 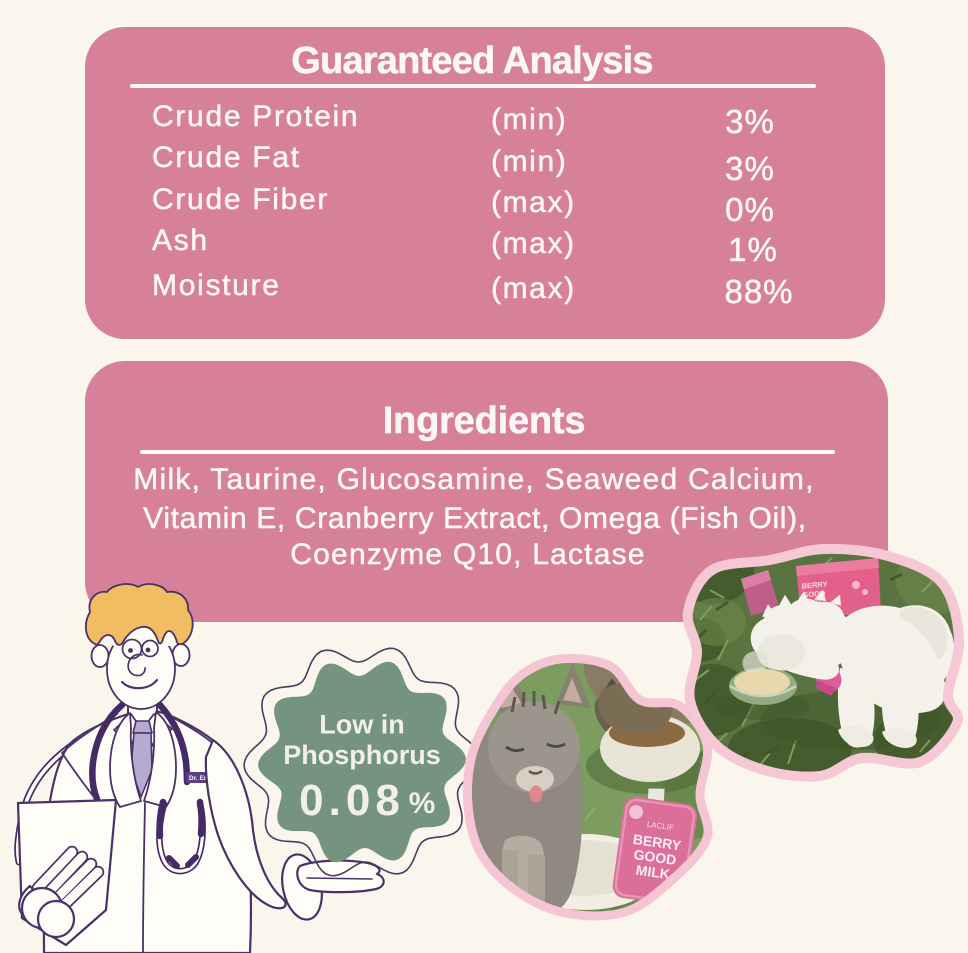 What do you see at coordinates (200, 778) in the screenshot?
I see `svg-text: Dr. Eric` at bounding box center [200, 778].